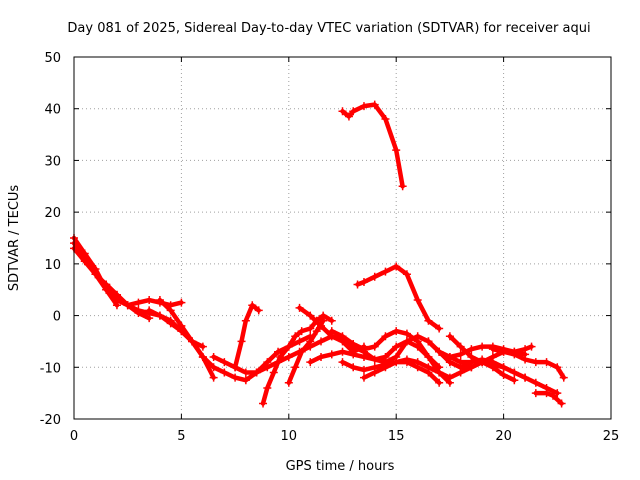 Image resolution: width=640 pixels, height=480 pixels. I want to click on y-axis-title: SDTVAR / TECUs, so click(14, 238).